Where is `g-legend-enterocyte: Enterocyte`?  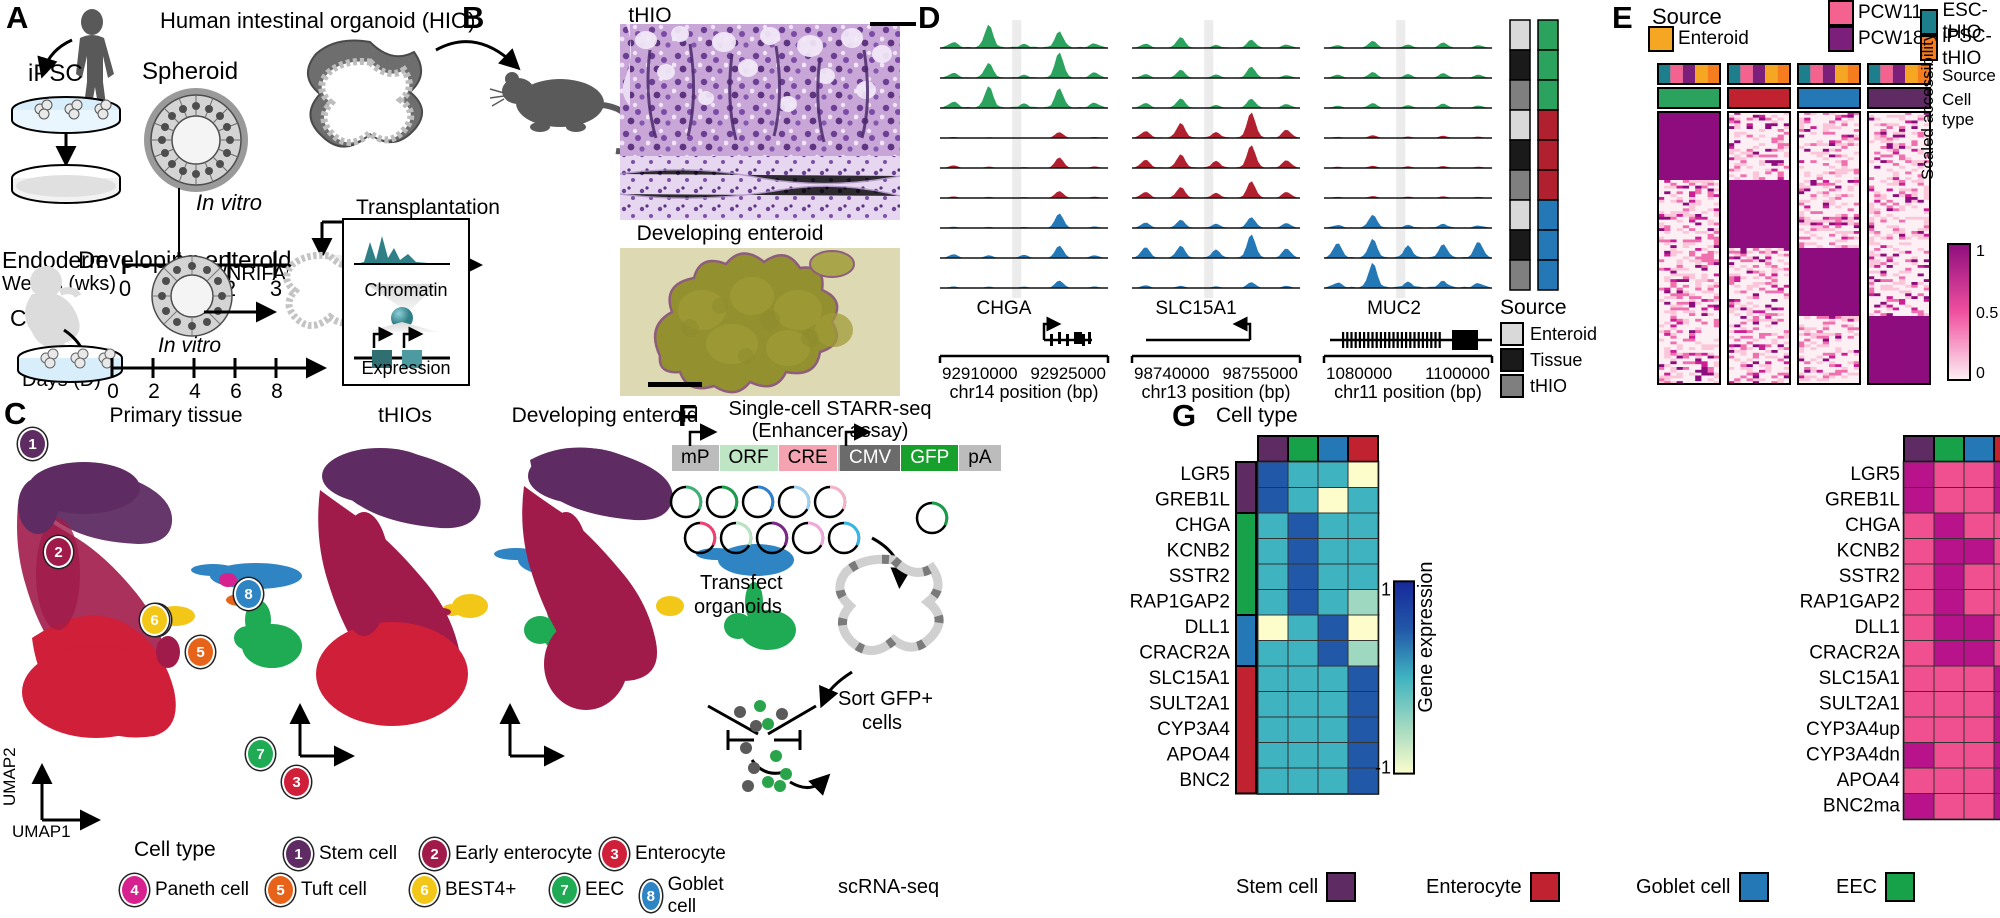
g-legend-enterocyte: Enterocyte is located at coordinates (1493, 887).